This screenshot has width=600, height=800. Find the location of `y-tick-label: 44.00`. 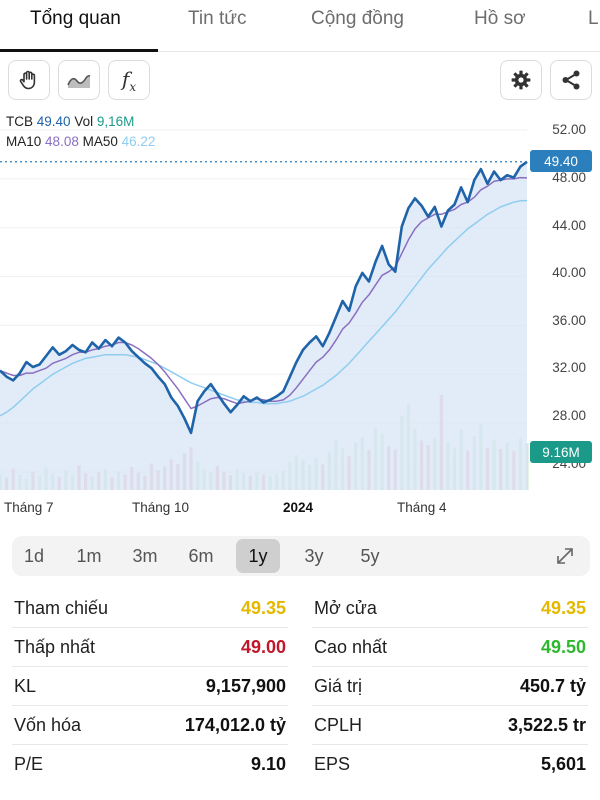

y-tick-label: 44.00 is located at coordinates (569, 225).